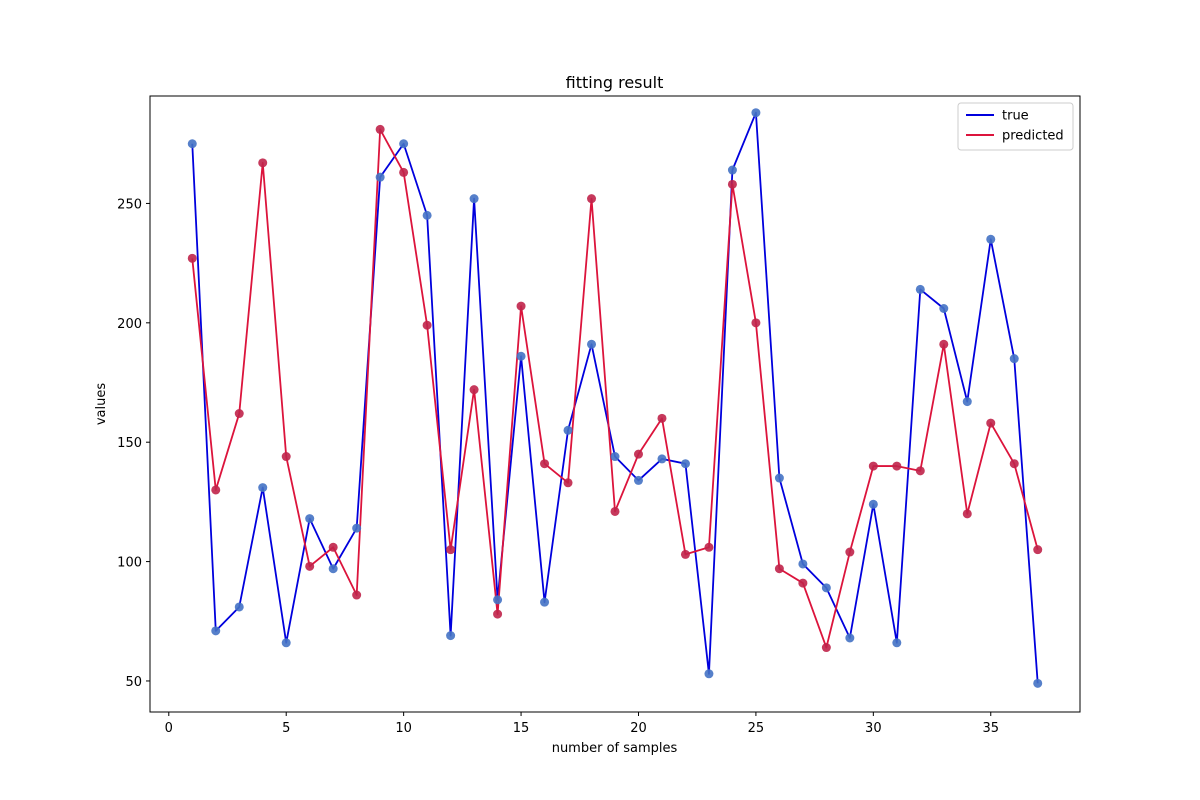  Describe the element at coordinates (521, 728) in the screenshot. I see `x-tick-label: 15` at that location.